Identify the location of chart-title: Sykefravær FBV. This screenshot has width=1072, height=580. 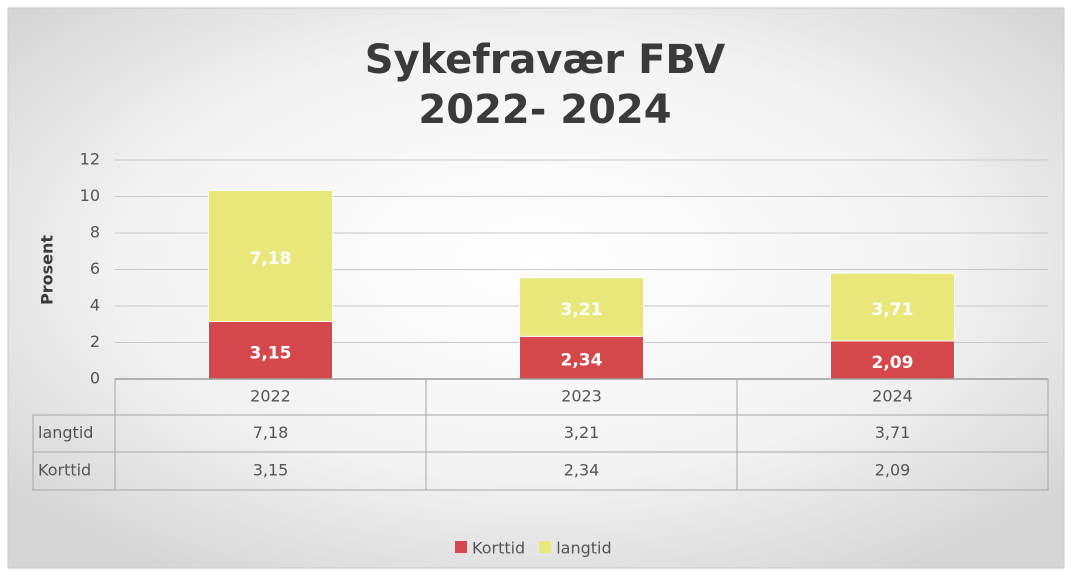
(545, 60).